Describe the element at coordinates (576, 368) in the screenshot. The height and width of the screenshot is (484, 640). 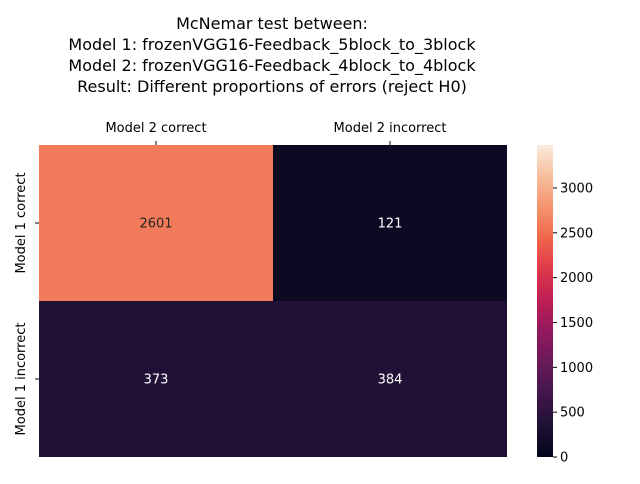
I see `colorbar-tick-label: 1000` at that location.